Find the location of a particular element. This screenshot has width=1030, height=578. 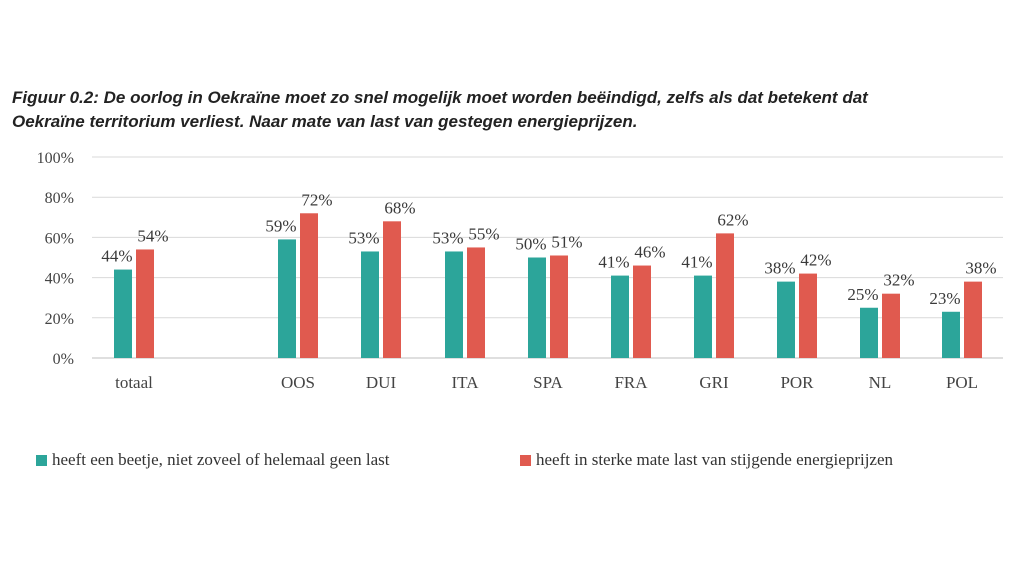

data-label-series-2: 38% is located at coordinates (980, 268).